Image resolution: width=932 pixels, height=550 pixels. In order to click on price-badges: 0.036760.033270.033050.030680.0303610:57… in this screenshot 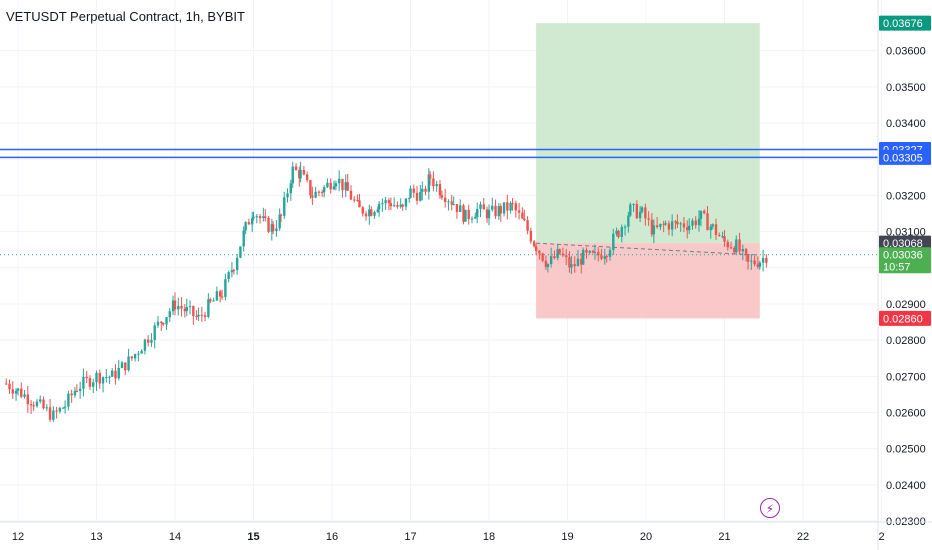, I will do `click(905, 170)`.